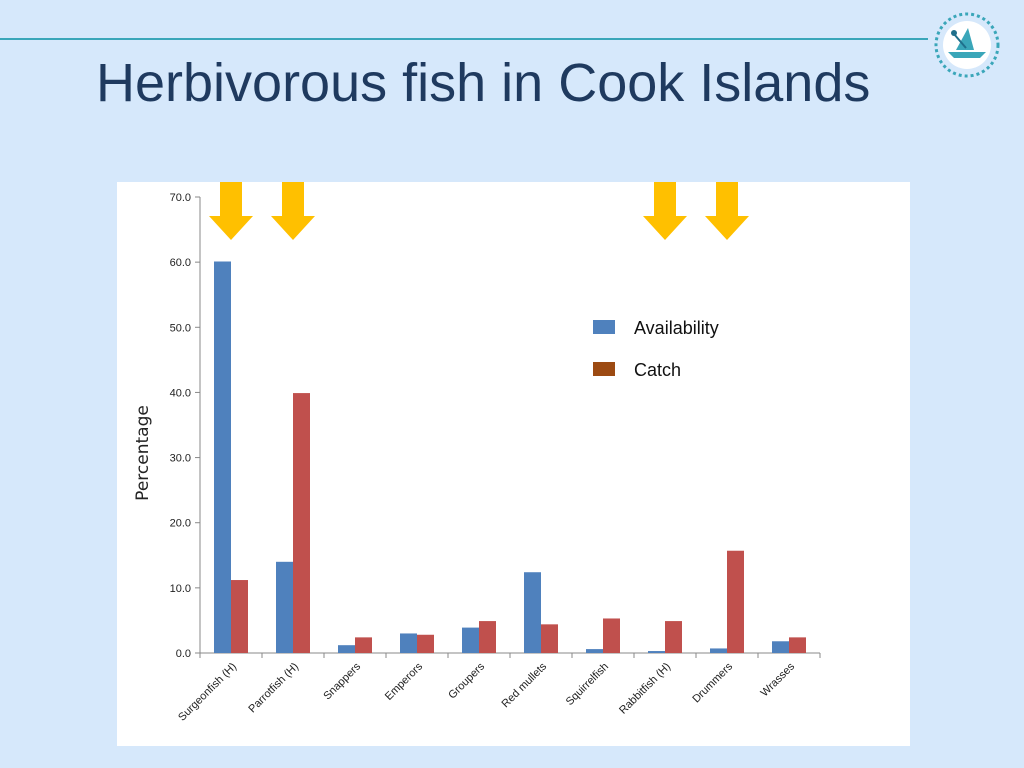  Describe the element at coordinates (342, 681) in the screenshot. I see `x-category-label: Snappers` at that location.